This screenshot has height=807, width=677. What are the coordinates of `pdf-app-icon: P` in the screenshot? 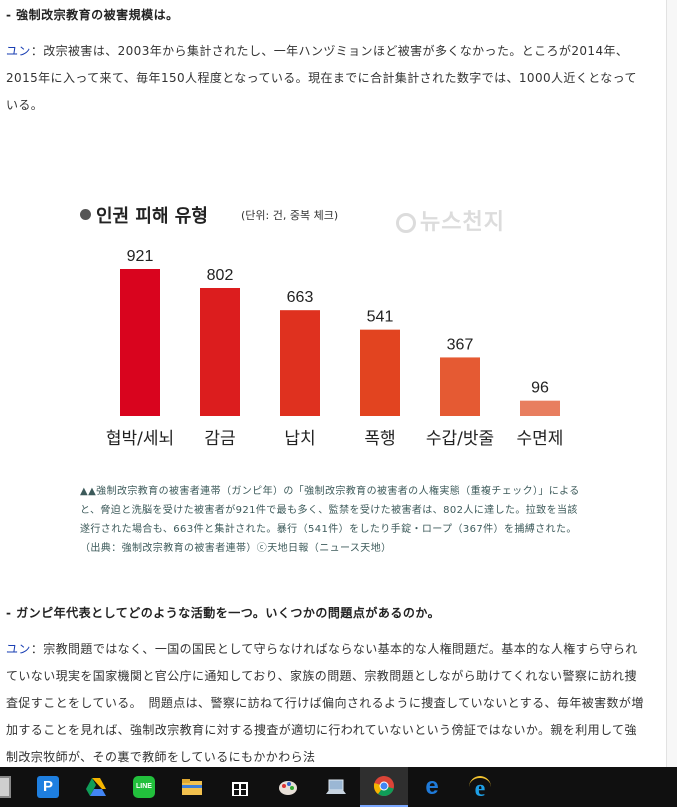 It's located at (48, 787).